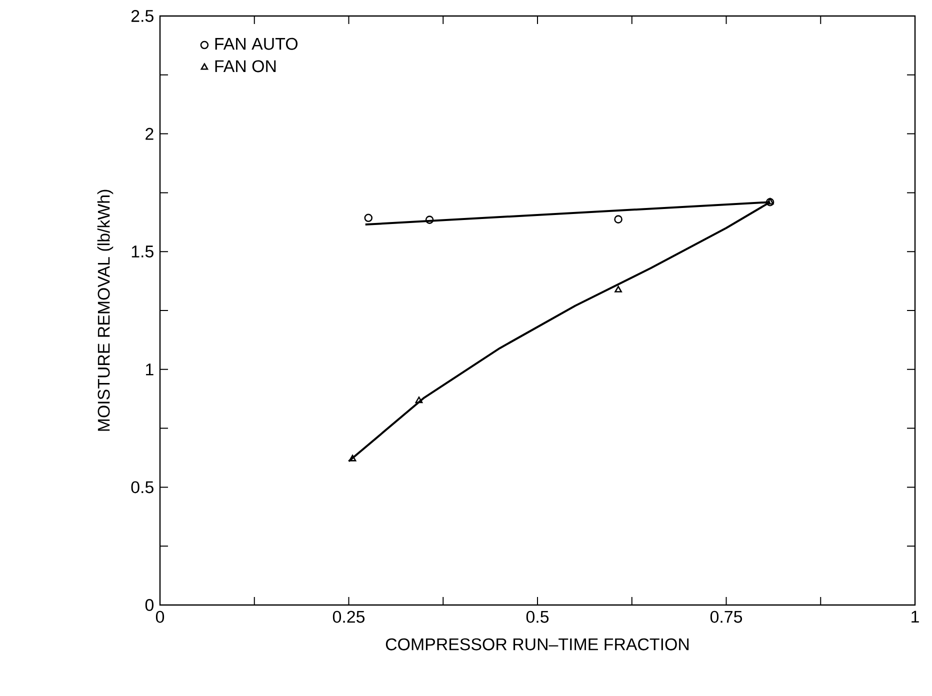 Image resolution: width=932 pixels, height=696 pixels. I want to click on y-axis-title: MOISTURE REMOVAL (lb/kWh), so click(105, 310).